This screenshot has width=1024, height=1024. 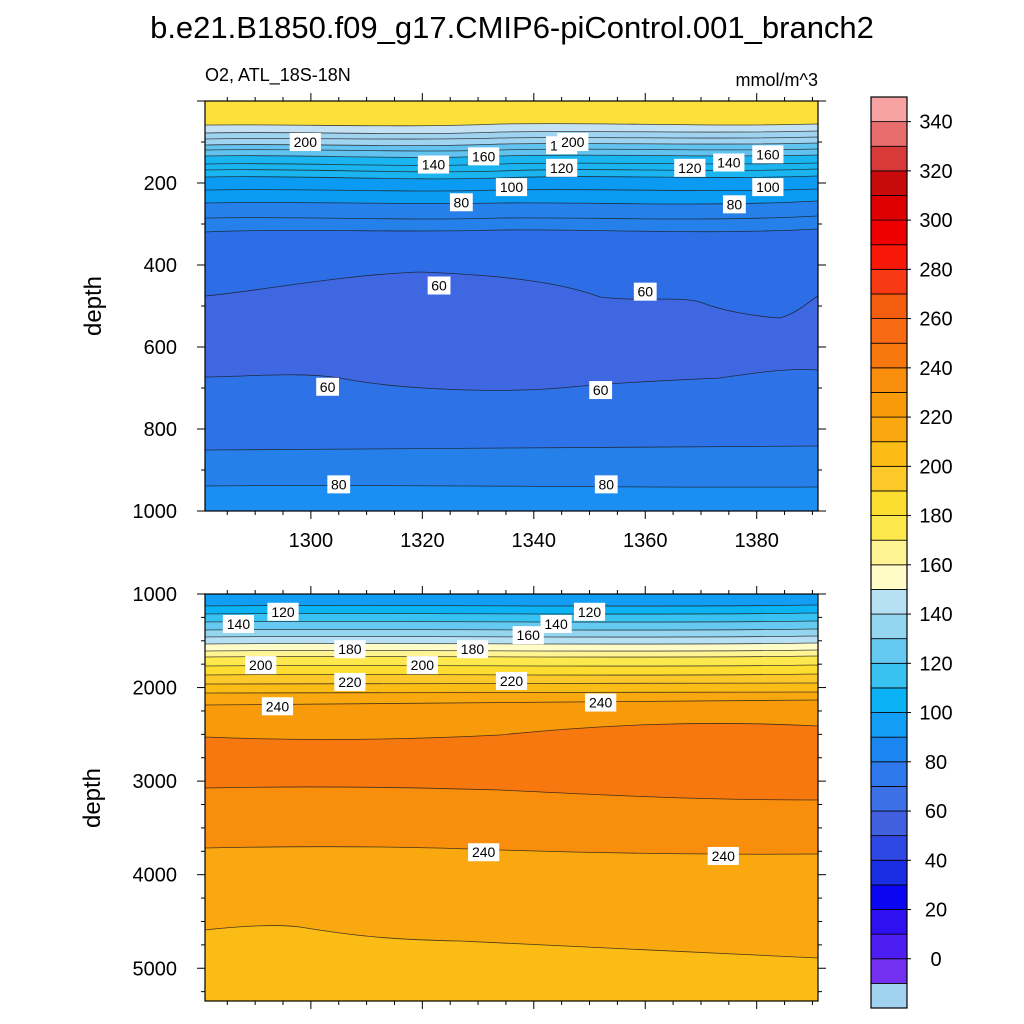 I want to click on colorbar-label: 300, so click(x=935, y=221).